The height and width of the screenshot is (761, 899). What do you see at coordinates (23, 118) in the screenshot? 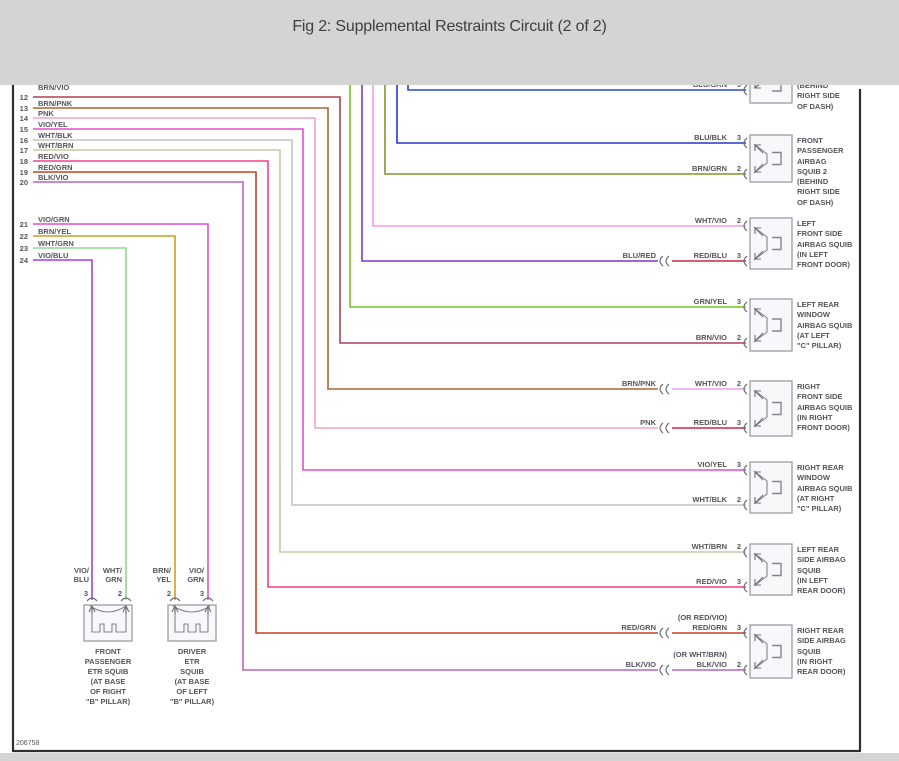
I see `pin-number-14: 14` at bounding box center [23, 118].